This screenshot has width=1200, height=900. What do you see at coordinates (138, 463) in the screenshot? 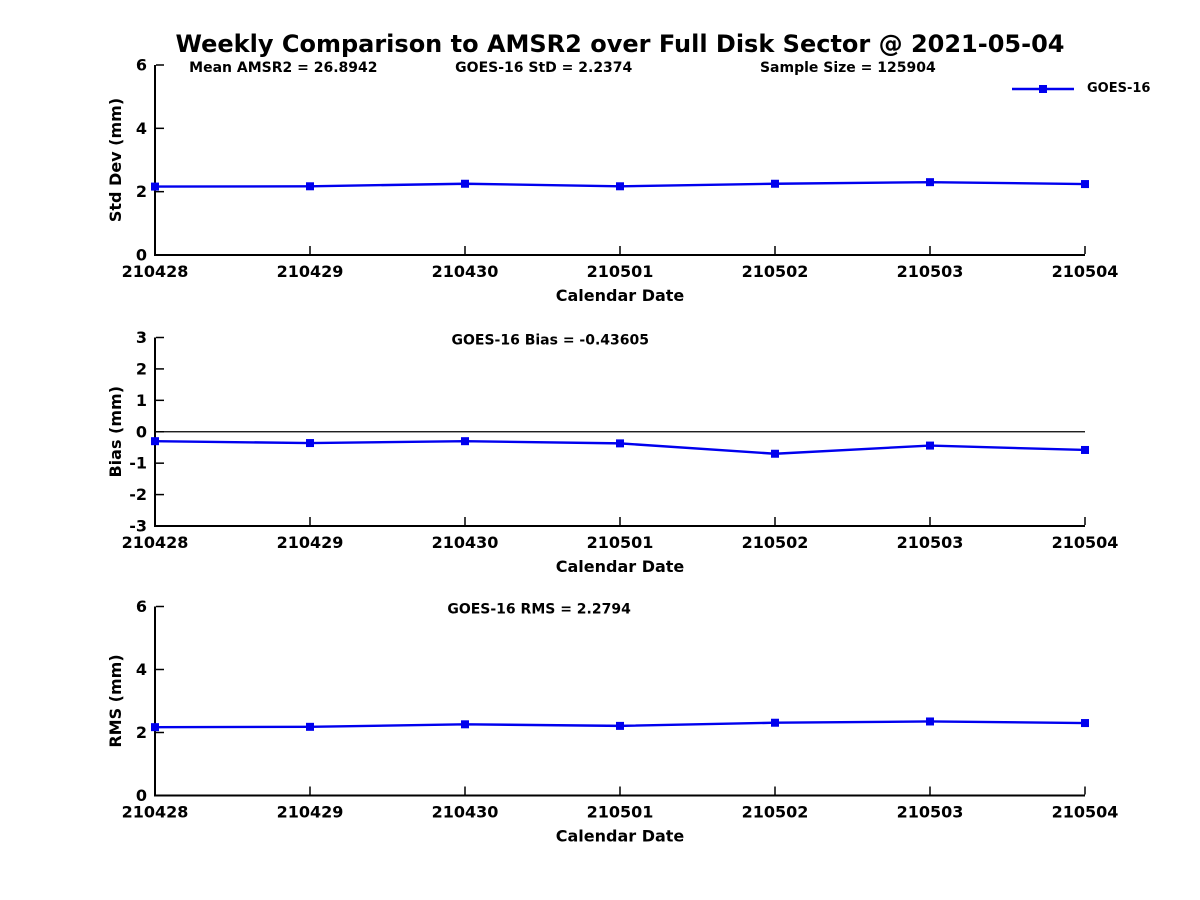
I see `y-tick-label: -1` at bounding box center [138, 463].